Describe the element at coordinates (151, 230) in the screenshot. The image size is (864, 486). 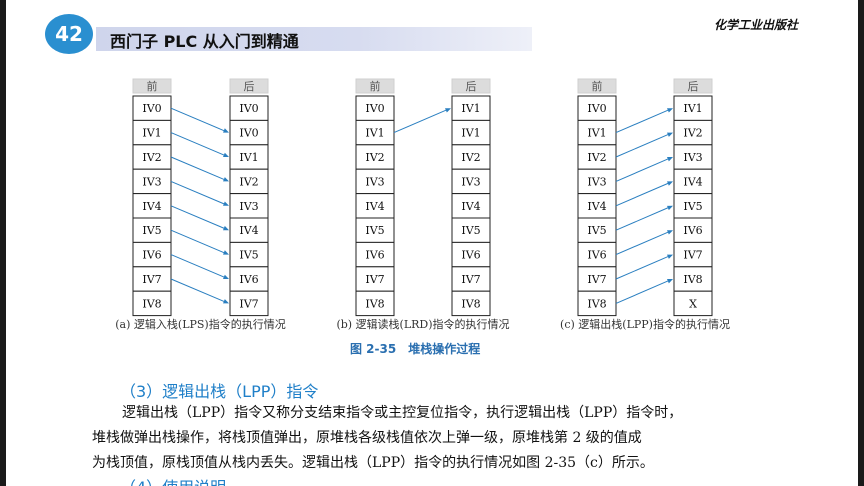
I see `before-stack-value: IV5` at that location.